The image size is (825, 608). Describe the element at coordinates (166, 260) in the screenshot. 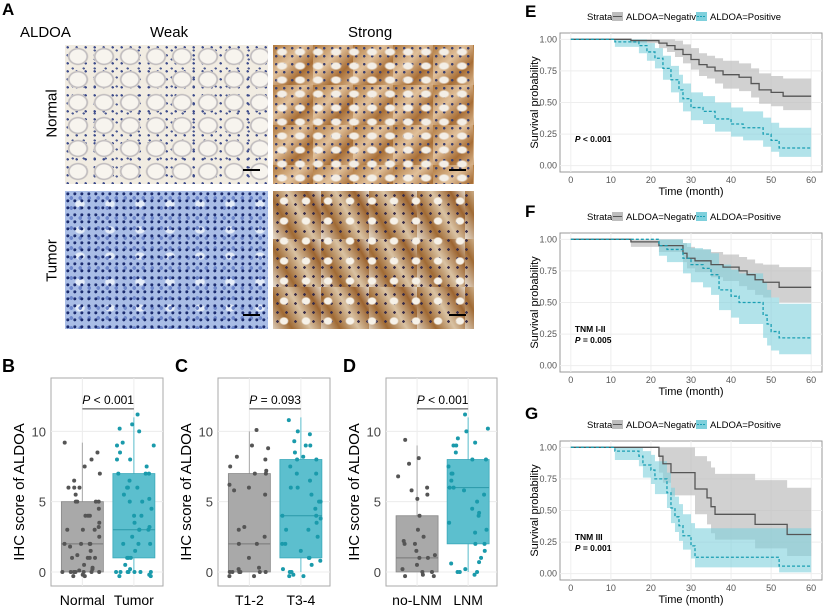

I see `ihc-image-tumor-weak` at that location.